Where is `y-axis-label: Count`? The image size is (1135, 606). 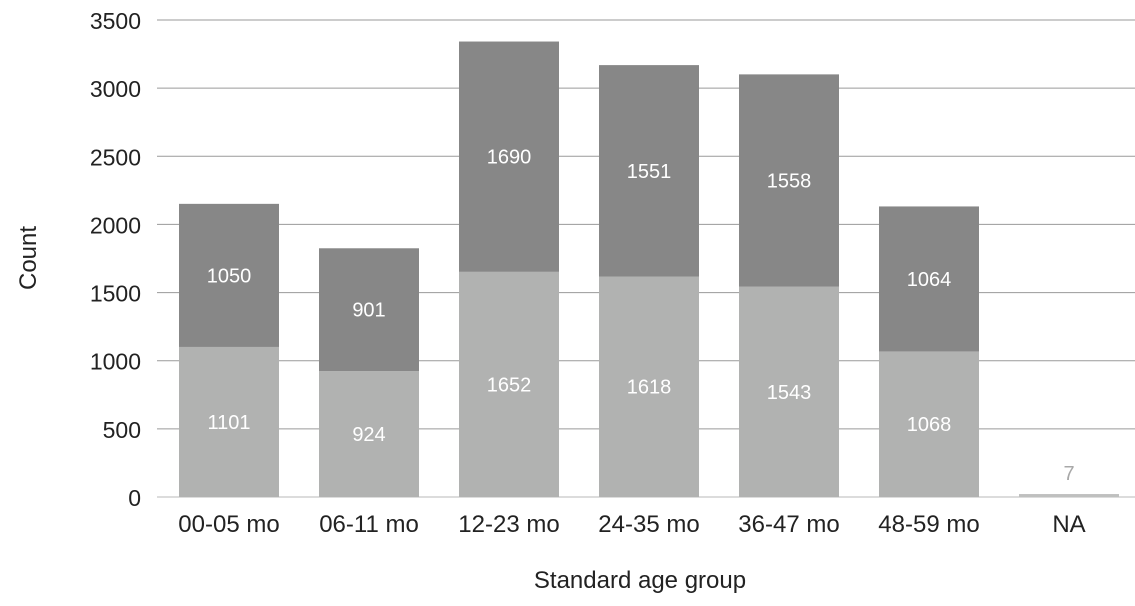 y-axis-label: Count is located at coordinates (28, 258).